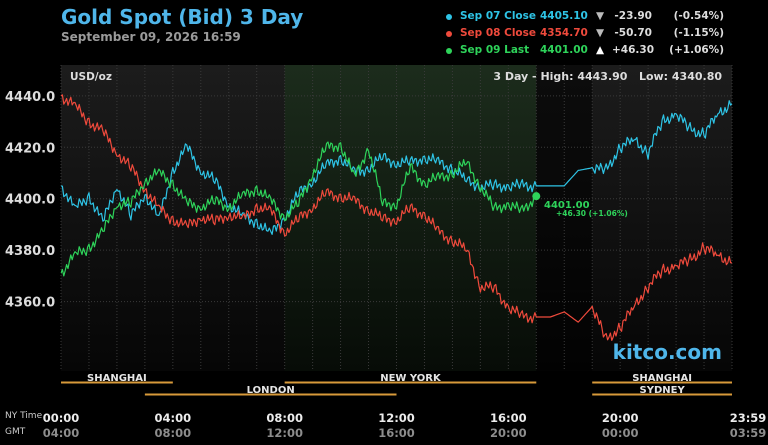  Describe the element at coordinates (498, 33) in the screenshot. I see `legend-name-sep08: Sep 08 Close` at that location.